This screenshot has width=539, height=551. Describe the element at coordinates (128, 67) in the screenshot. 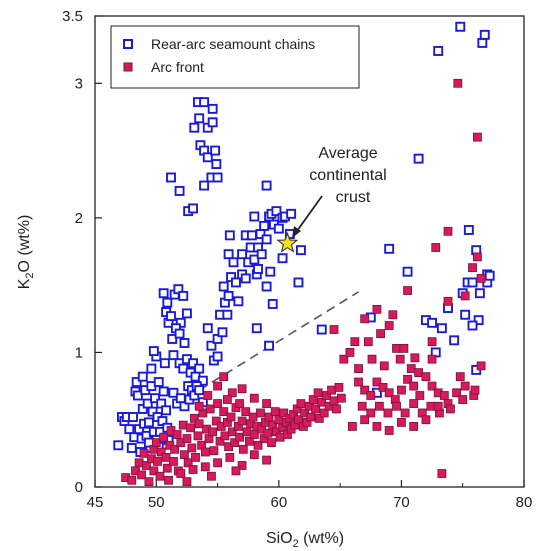

I see `legend-marker-arc-front` at that location.